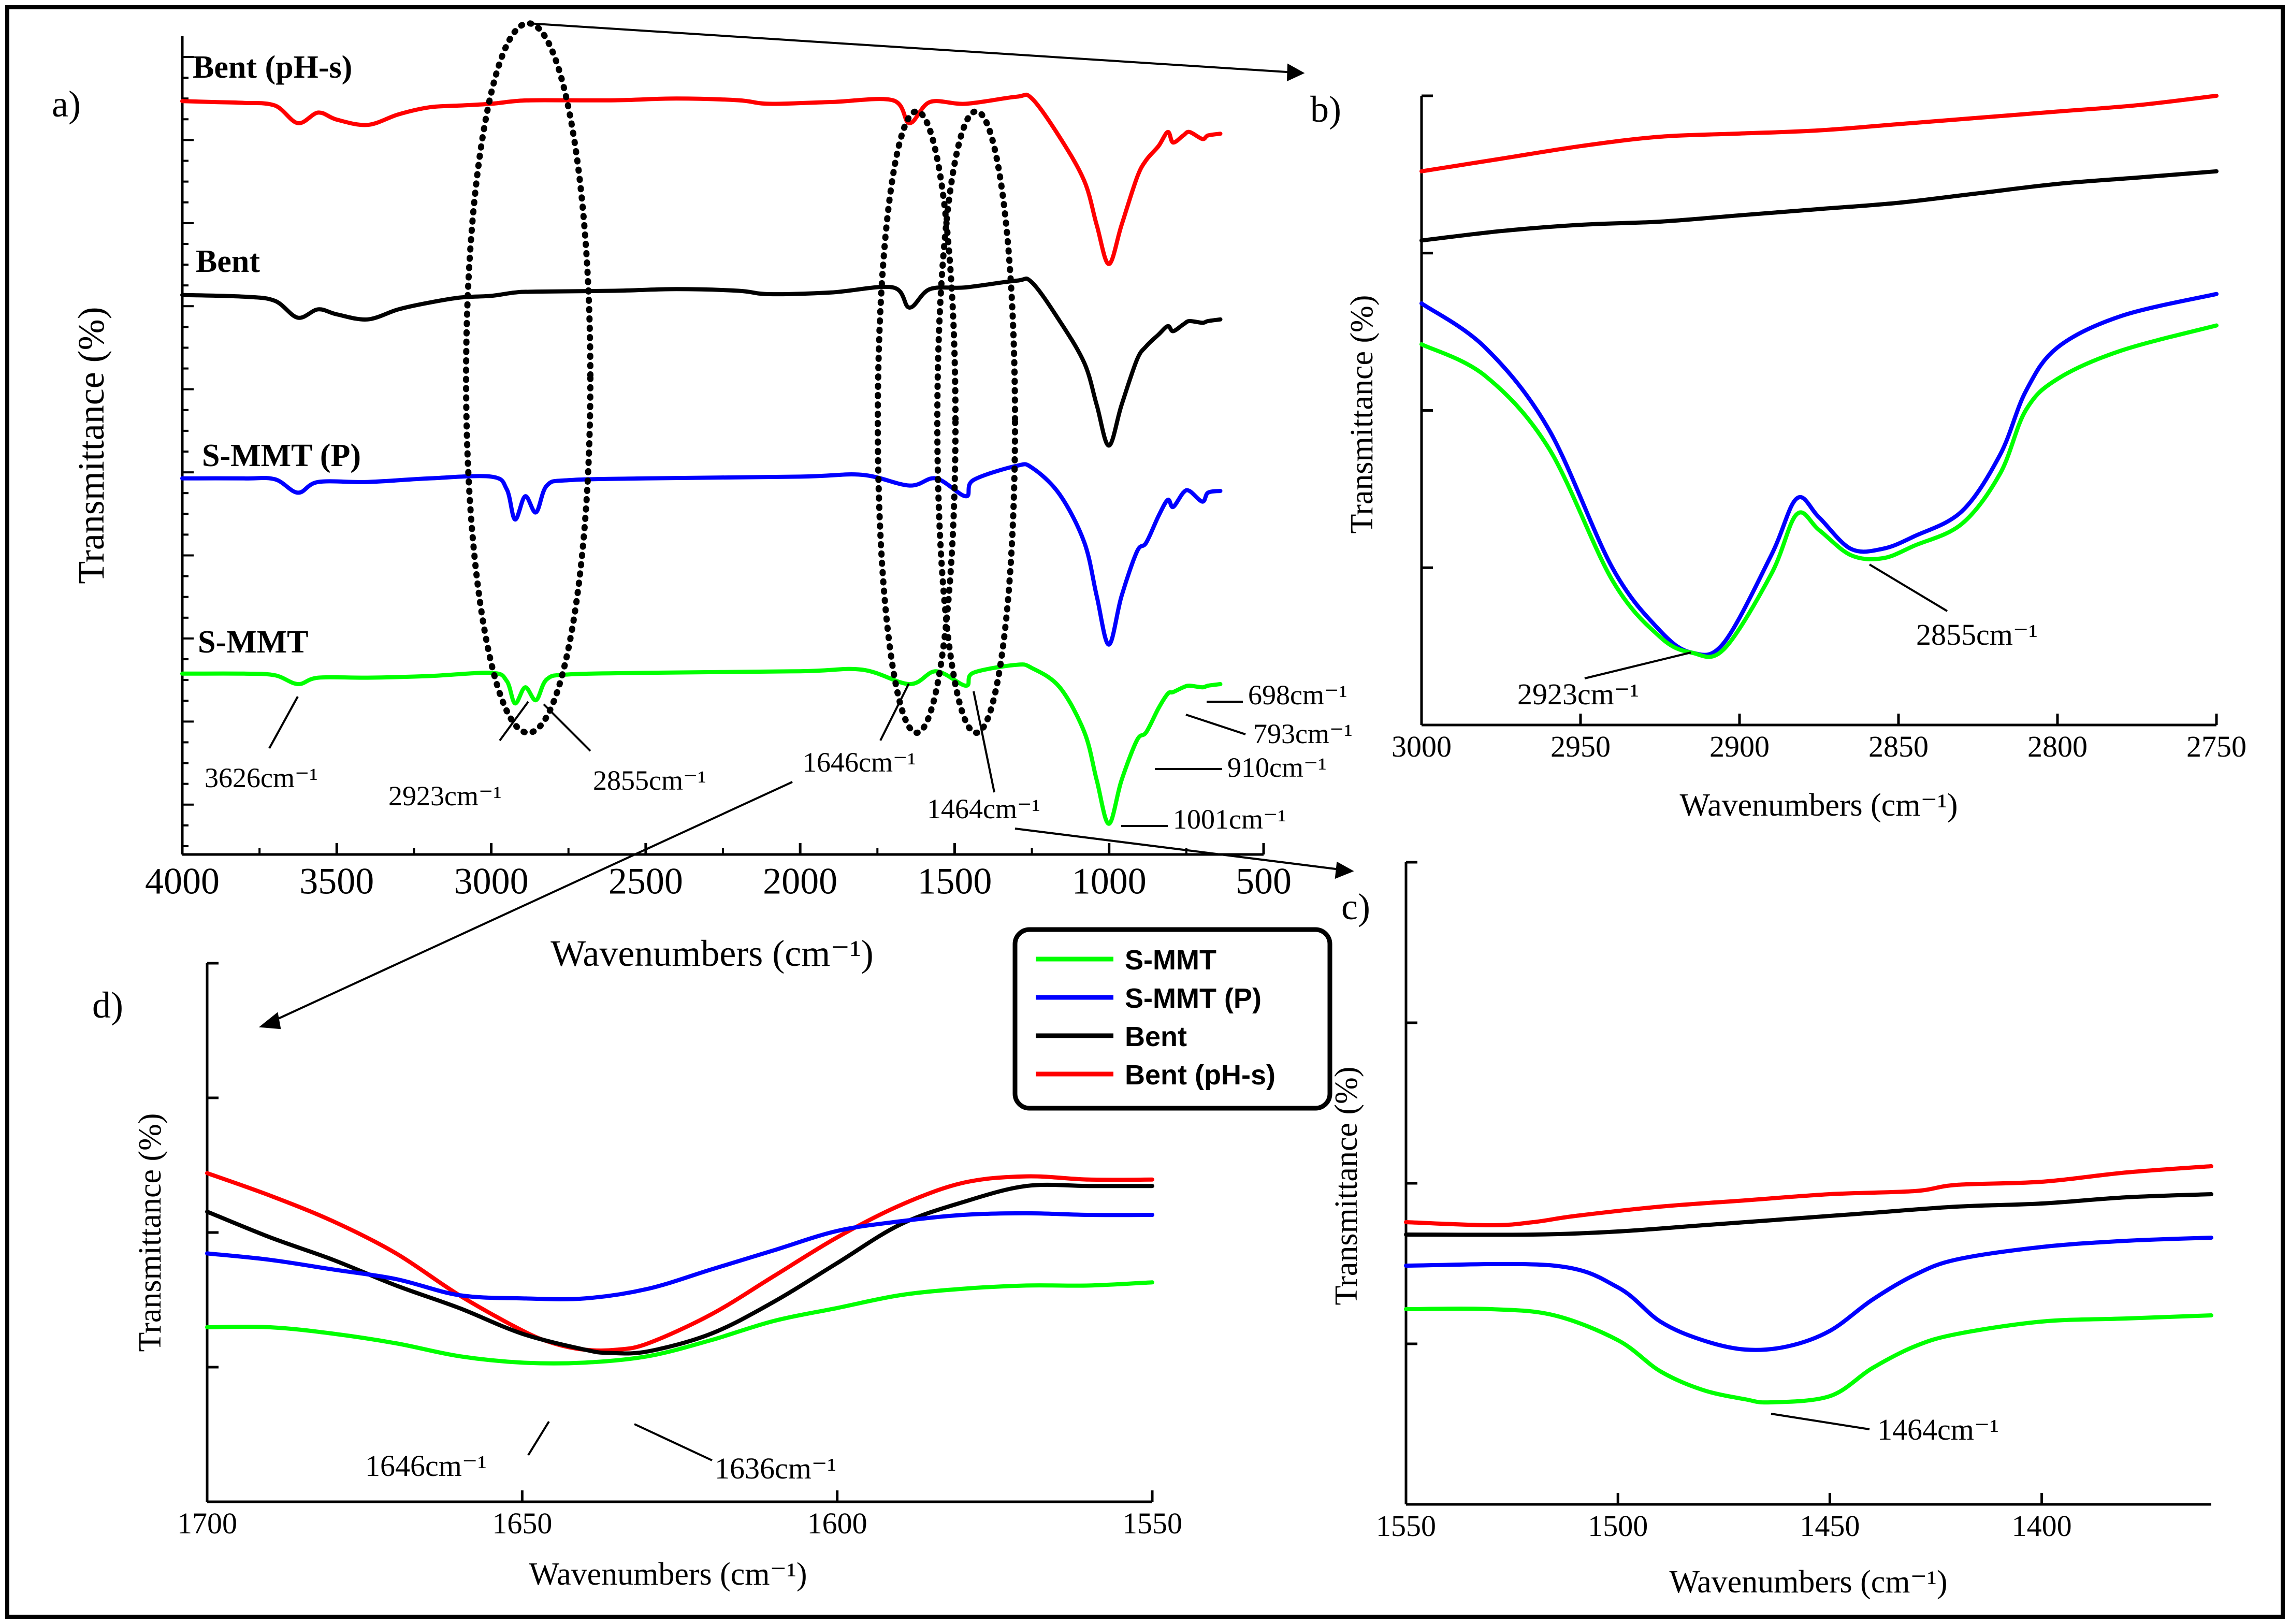  Describe the element at coordinates (261, 778) in the screenshot. I see `annotation-label: 3626cm⁻¹` at that location.